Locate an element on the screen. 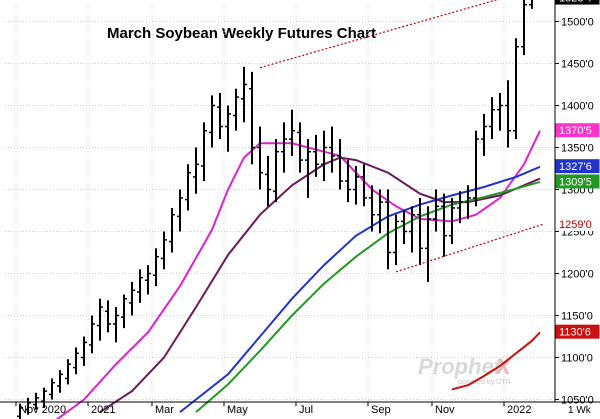 Image resolution: width=600 pixels, height=419 pixels. chart-title: March Soybean Weekly Futures Chart is located at coordinates (241, 33).